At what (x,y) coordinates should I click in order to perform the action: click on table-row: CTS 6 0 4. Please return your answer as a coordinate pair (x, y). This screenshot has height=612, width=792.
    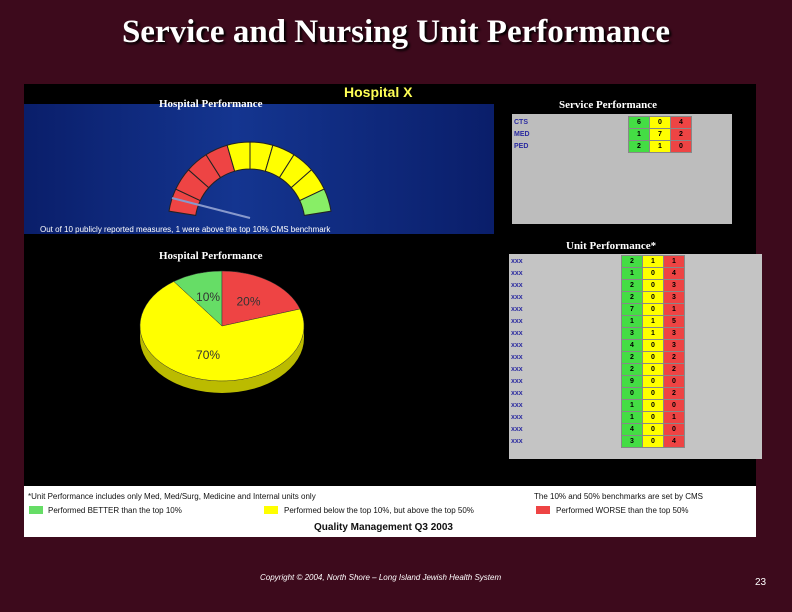
    Looking at the image, I should click on (603, 122).